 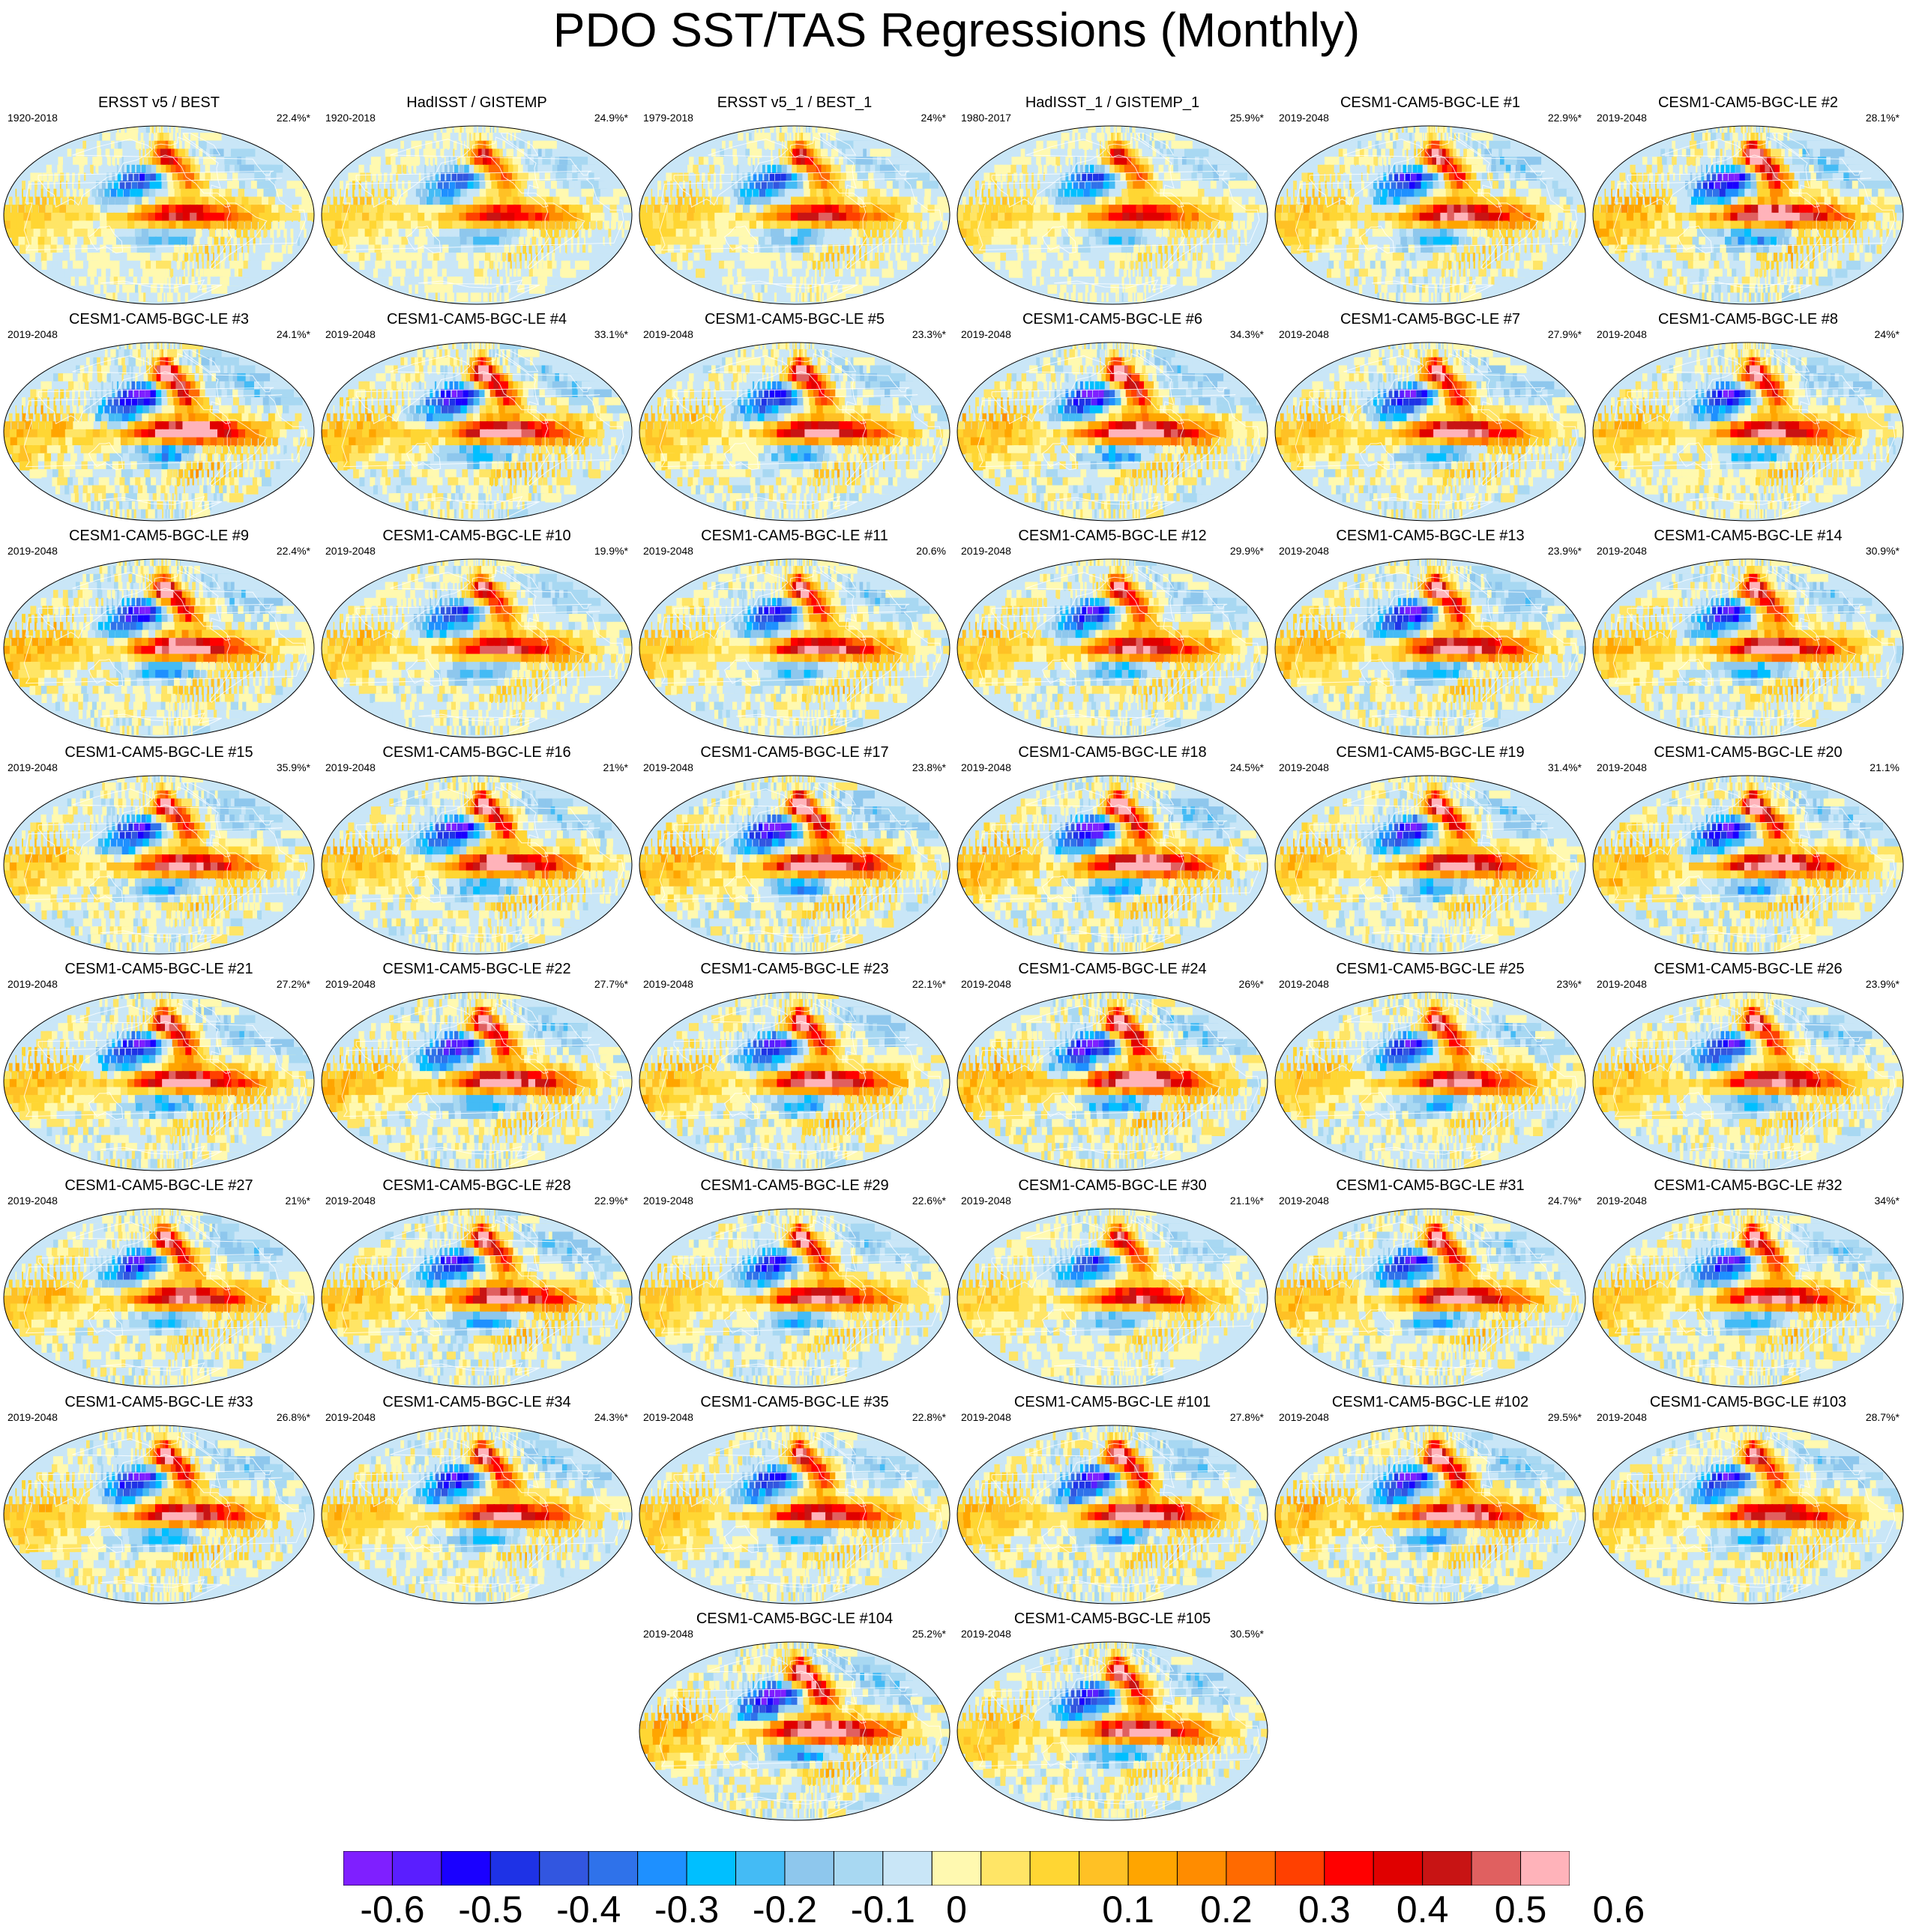 What do you see at coordinates (1748, 969) in the screenshot?
I see `panel-title: CESM1-CAM5-BGC-LE #26` at bounding box center [1748, 969].